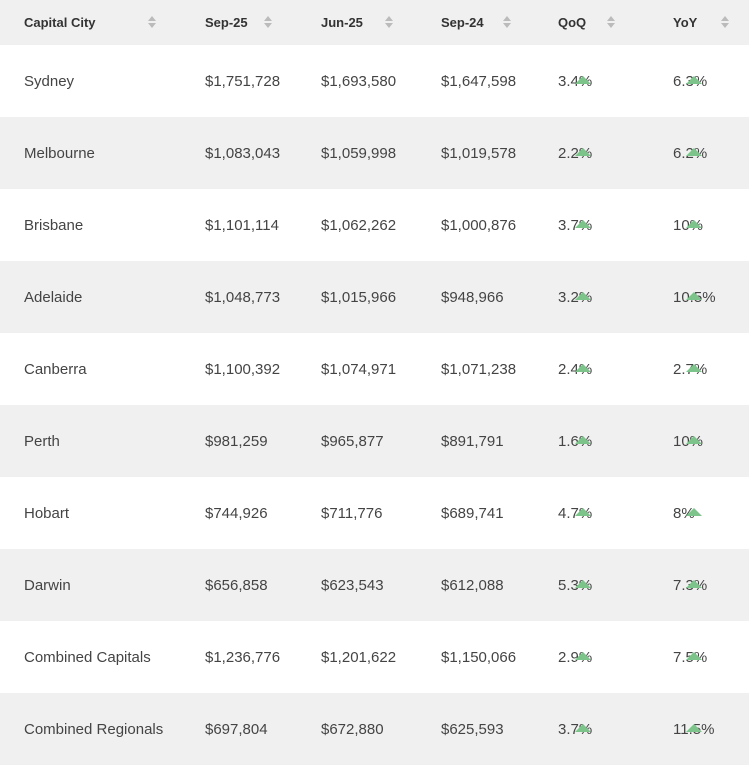  Describe the element at coordinates (94, 729) in the screenshot. I see `cell-city: Combined Regionals` at that location.